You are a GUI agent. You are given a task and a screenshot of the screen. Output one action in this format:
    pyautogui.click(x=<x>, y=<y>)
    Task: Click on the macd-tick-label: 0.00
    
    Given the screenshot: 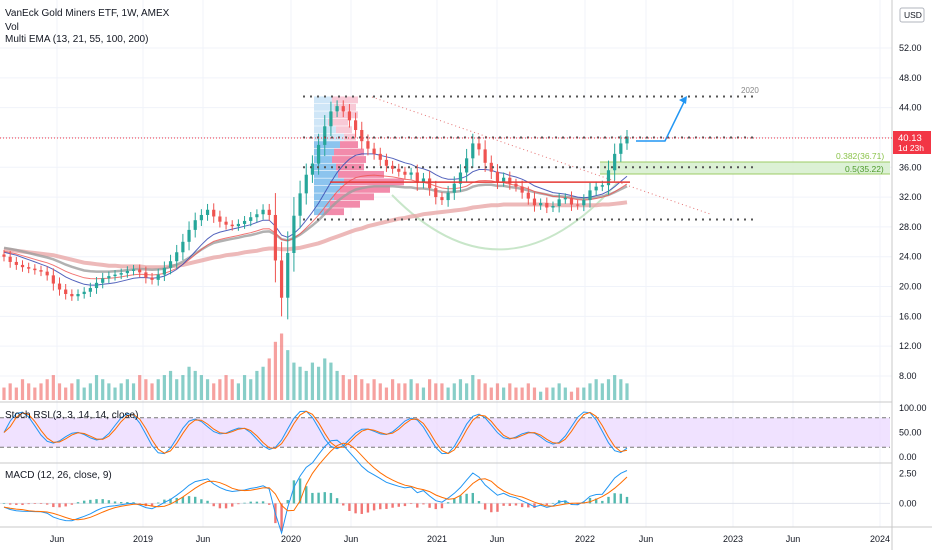 What is the action you would take?
    pyautogui.click(x=908, y=503)
    